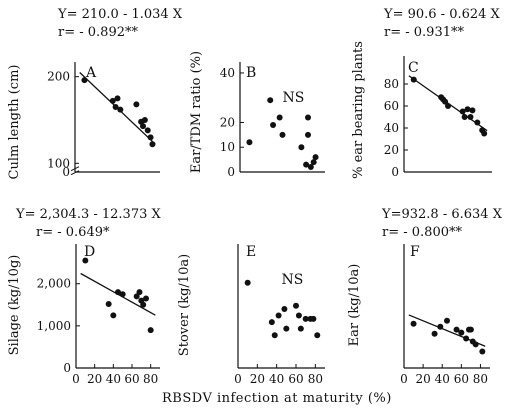  I want to click on y-axis-title: Silage (kg/10g), so click(14, 305).